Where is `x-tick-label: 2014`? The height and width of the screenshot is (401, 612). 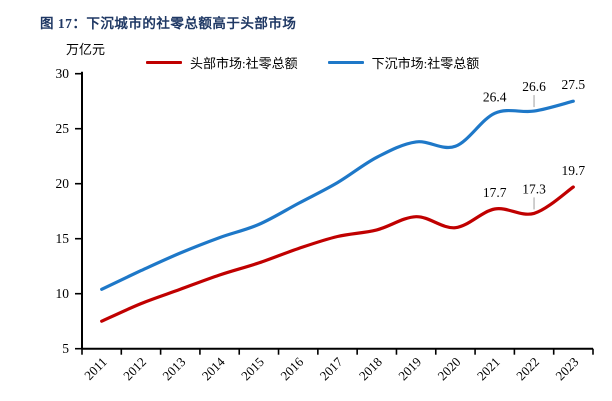
x-tick-label: 2014 is located at coordinates (213, 368).